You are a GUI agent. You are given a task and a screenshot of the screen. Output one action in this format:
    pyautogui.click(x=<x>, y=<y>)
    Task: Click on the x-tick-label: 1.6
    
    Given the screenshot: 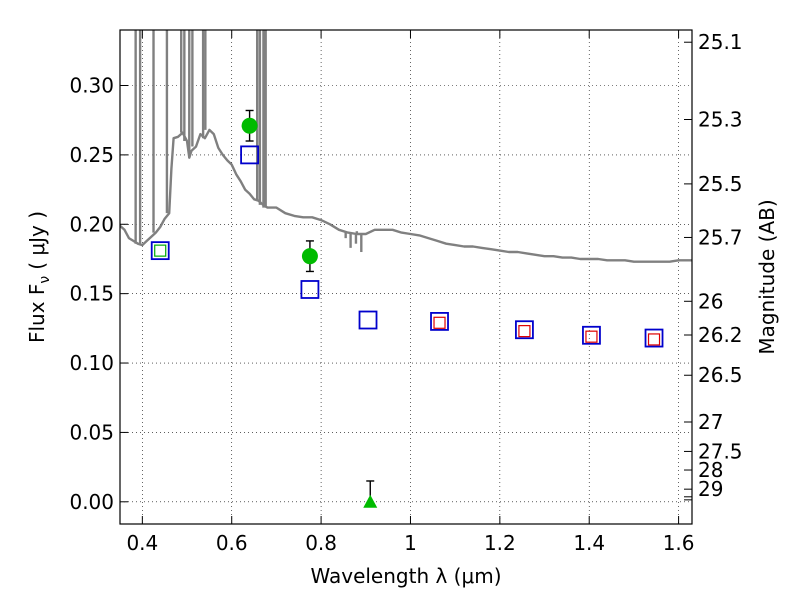 What is the action you would take?
    pyautogui.click(x=679, y=543)
    